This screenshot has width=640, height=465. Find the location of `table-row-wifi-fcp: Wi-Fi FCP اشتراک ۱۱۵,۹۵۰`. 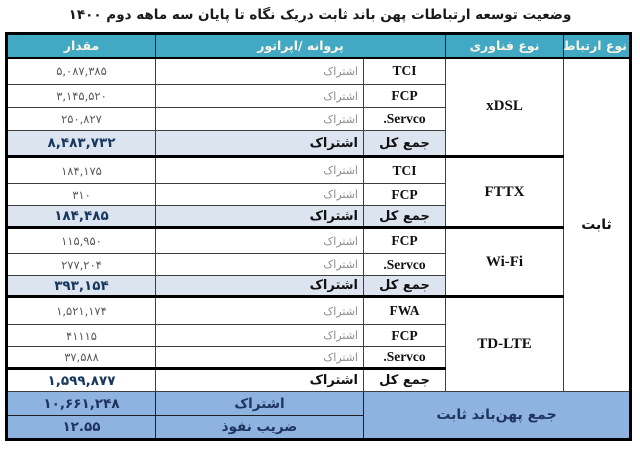

table-row-wifi-fcp: Wi-Fi FCP اشتراک ۱۱۵,۹۵۰ is located at coordinates (317, 261).